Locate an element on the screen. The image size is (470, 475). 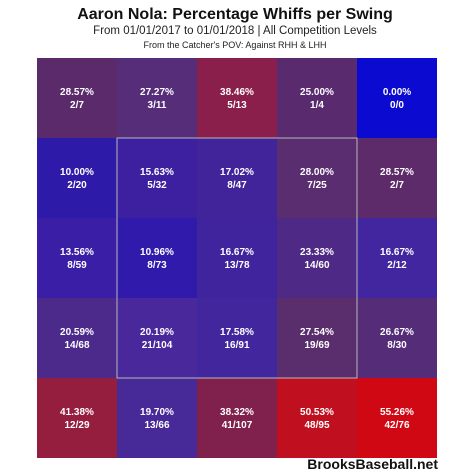
zone-pct-label: 28.00% is located at coordinates (317, 172).